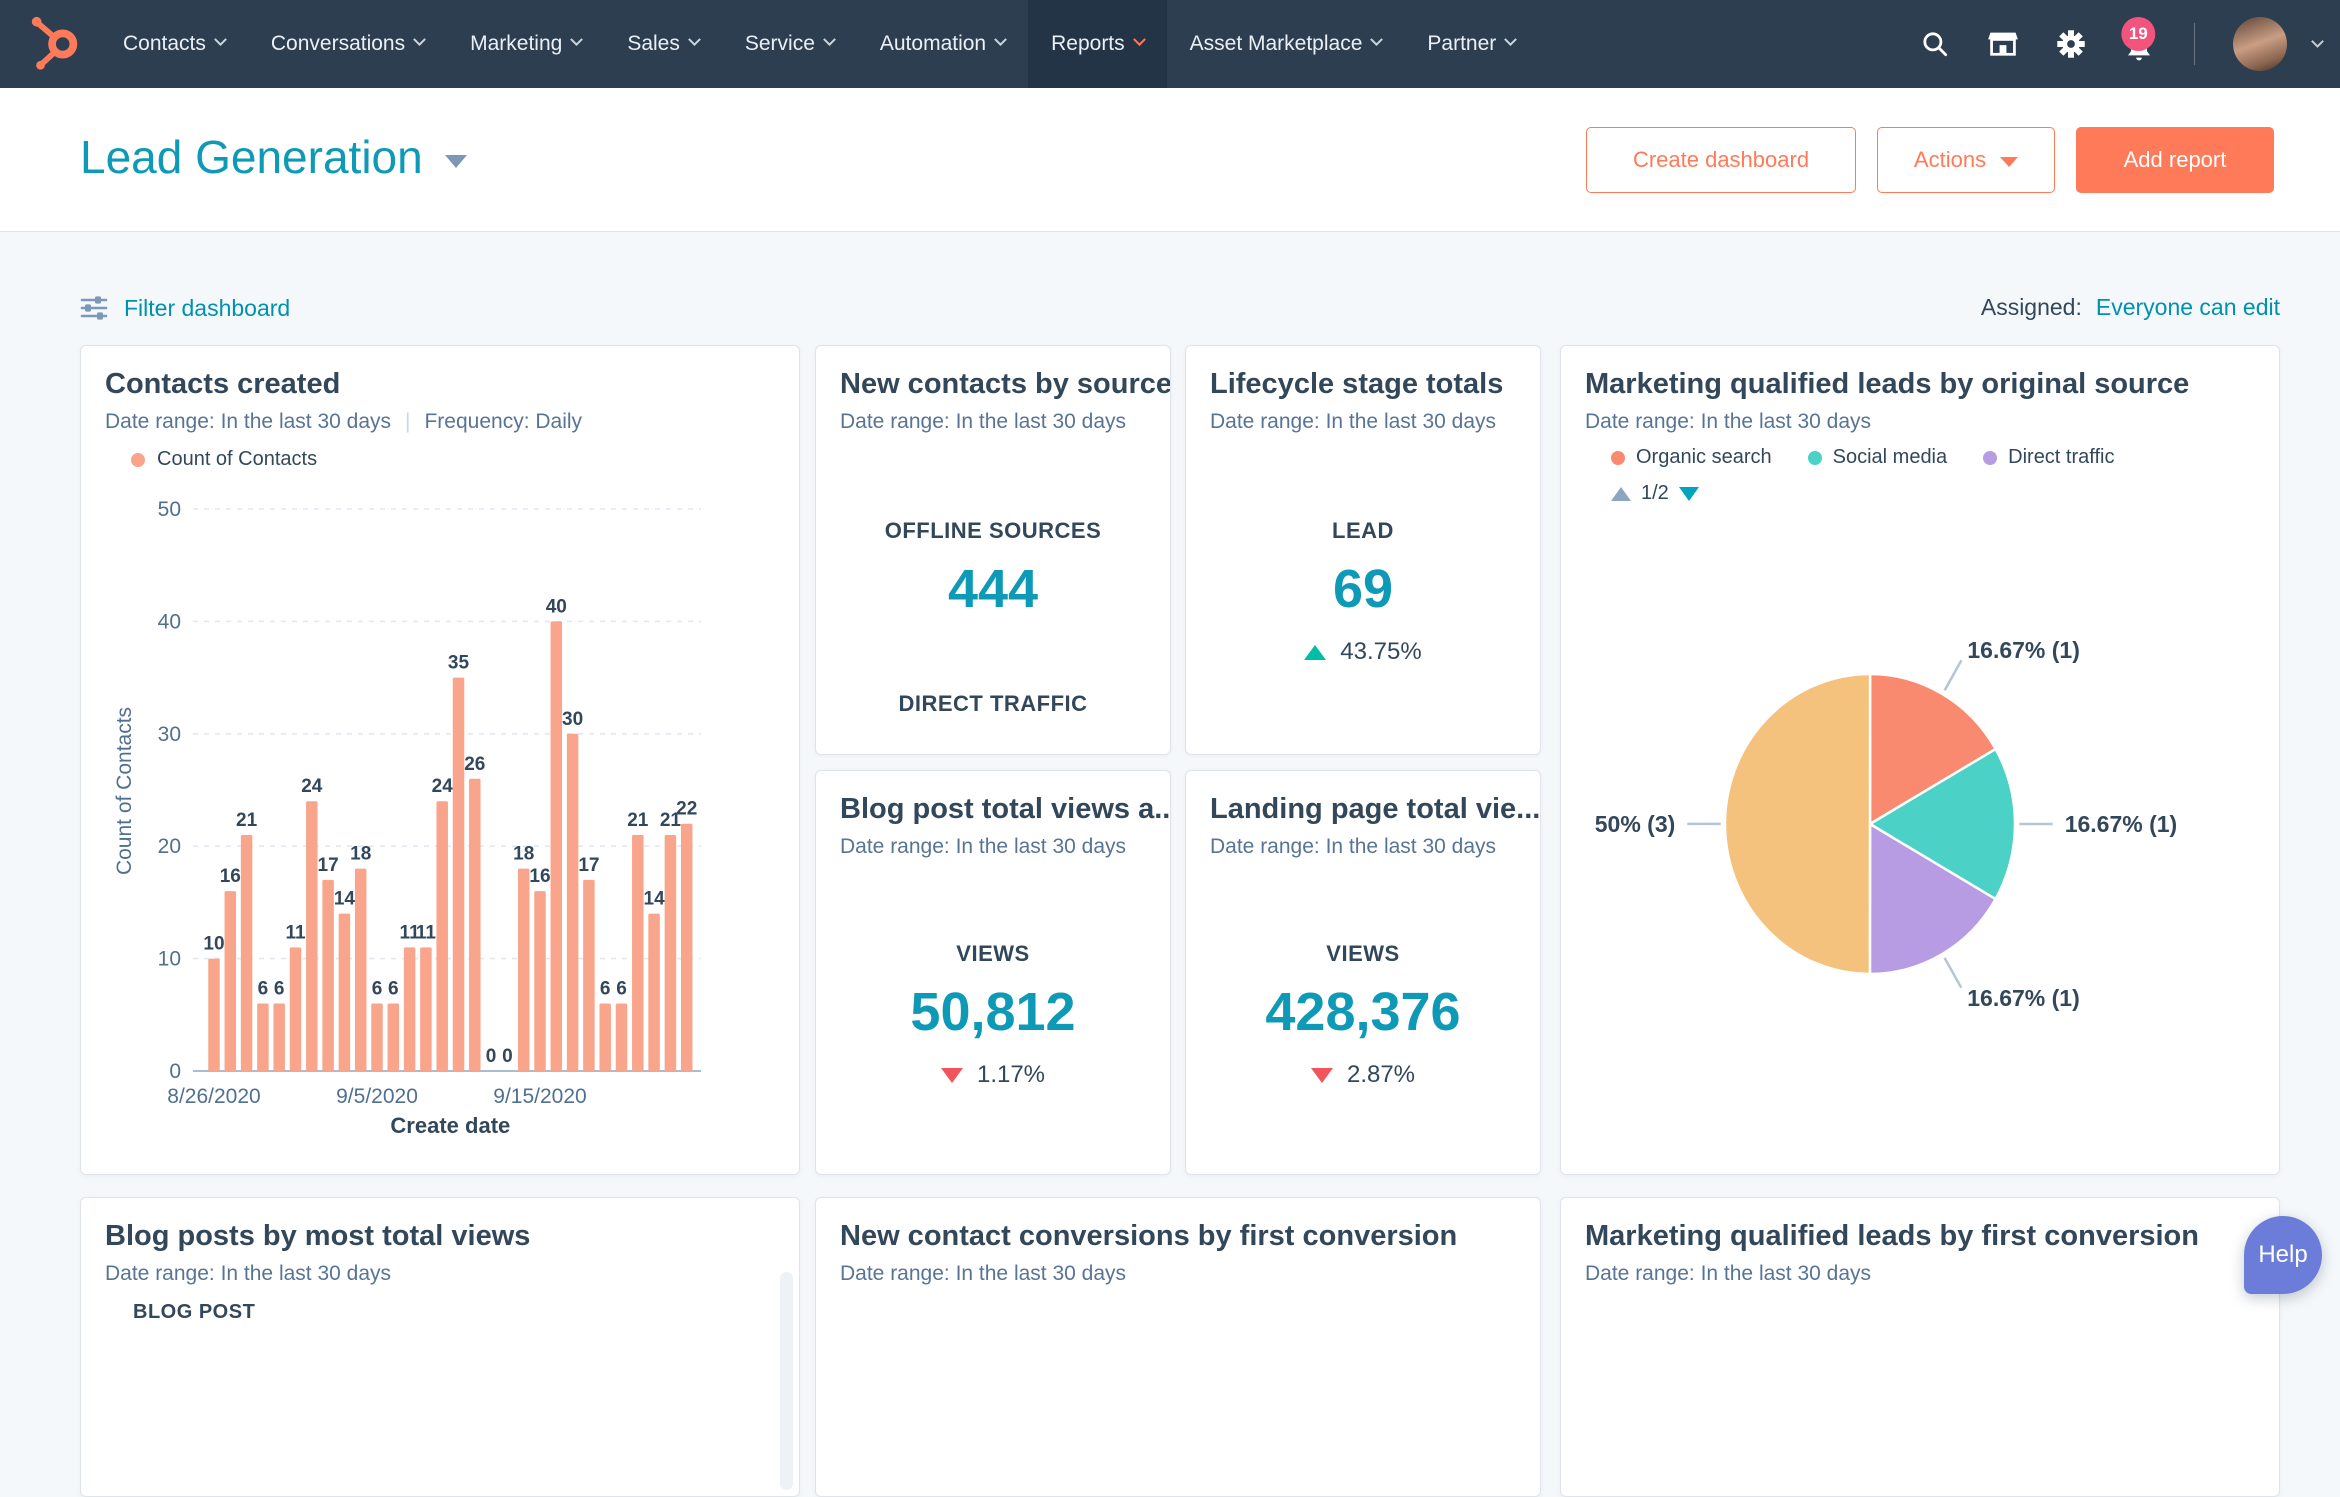 The width and height of the screenshot is (2340, 1497). I want to click on delta-value: 1.17%, so click(1011, 1075).